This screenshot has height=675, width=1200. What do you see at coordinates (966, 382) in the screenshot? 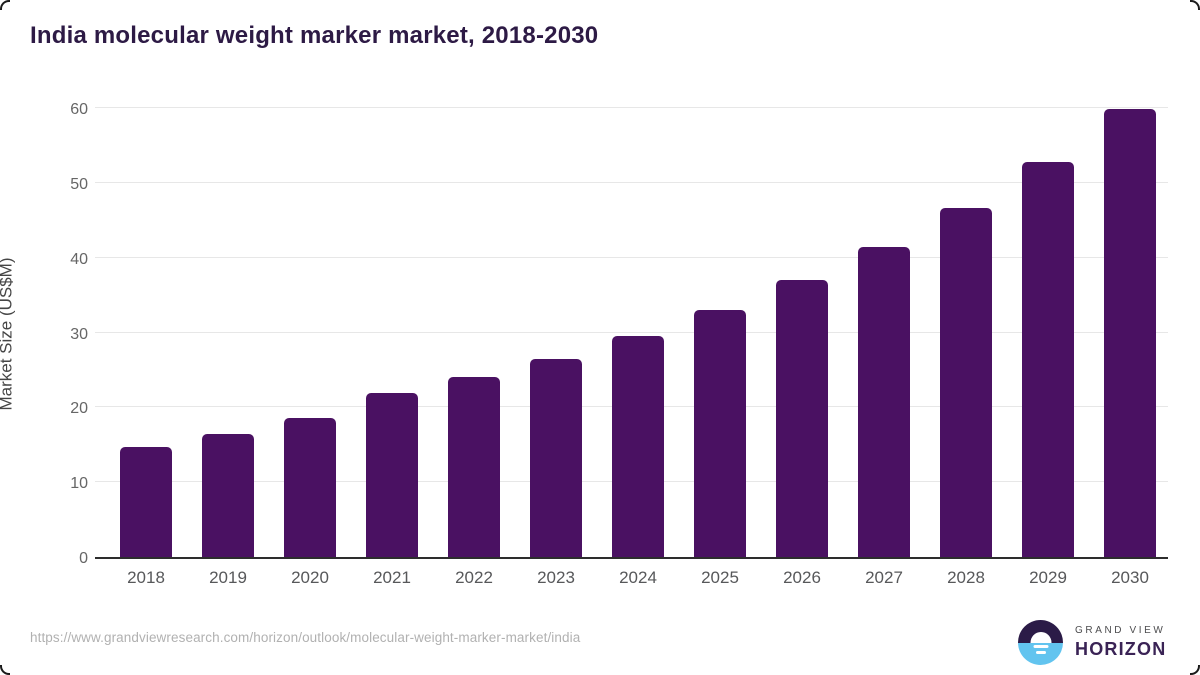
I see `bar-2028` at bounding box center [966, 382].